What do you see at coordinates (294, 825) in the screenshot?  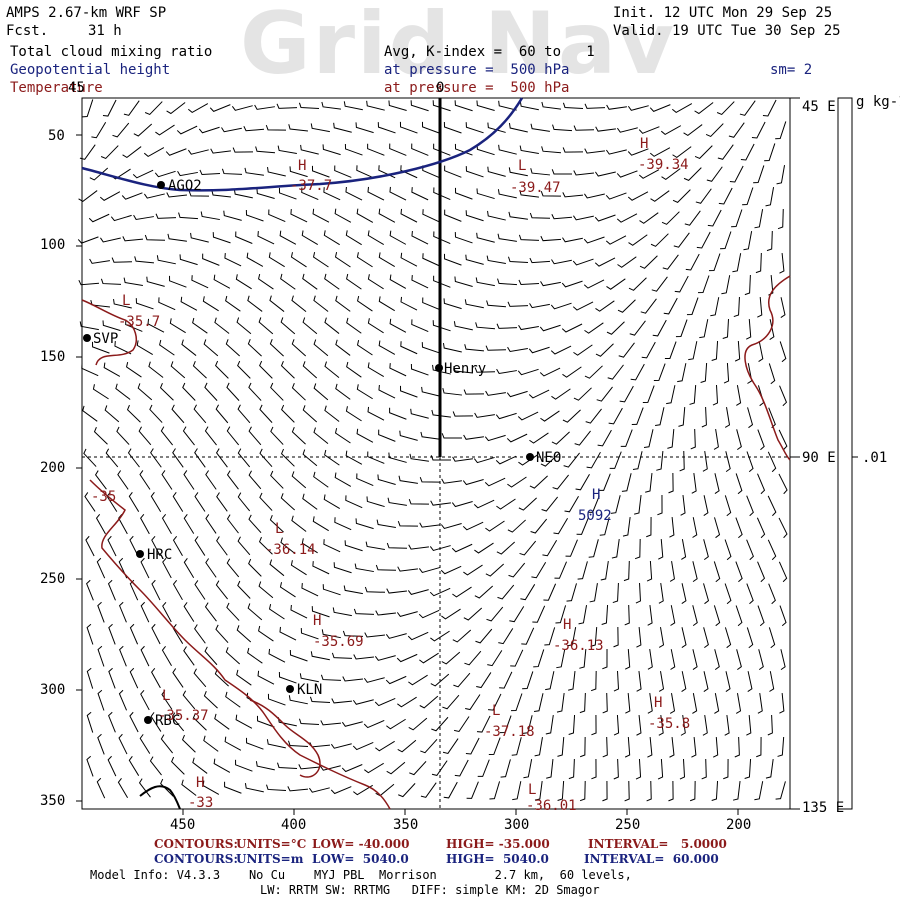 I see `x-tick-400: 400` at bounding box center [294, 825].